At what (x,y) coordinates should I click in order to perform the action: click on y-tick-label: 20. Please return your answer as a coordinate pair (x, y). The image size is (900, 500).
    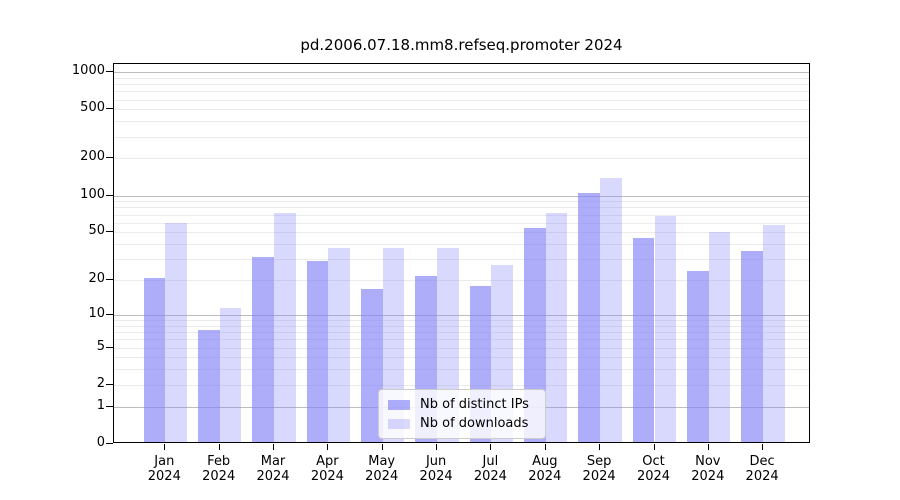
    Looking at the image, I should click on (96, 279).